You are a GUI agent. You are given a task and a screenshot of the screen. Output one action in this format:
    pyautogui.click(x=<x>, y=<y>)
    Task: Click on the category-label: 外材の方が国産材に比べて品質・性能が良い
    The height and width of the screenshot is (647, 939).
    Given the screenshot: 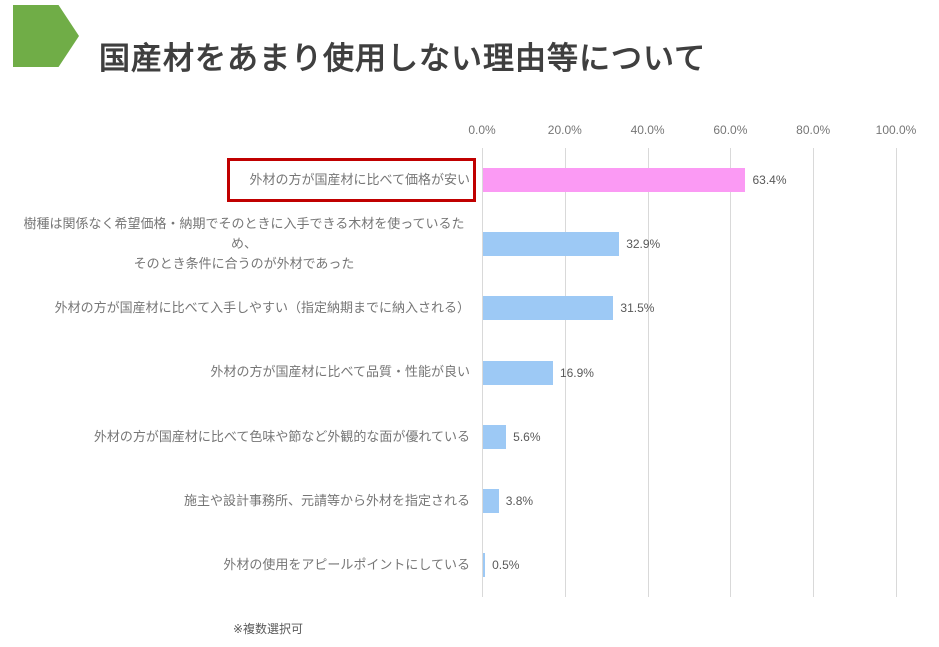 What is the action you would take?
    pyautogui.click(x=244, y=372)
    